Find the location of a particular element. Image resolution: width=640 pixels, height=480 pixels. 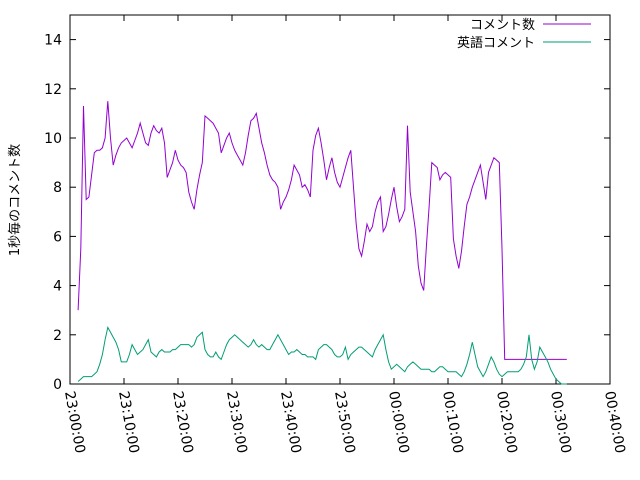

y-tick-label: 14 is located at coordinates (53, 41).